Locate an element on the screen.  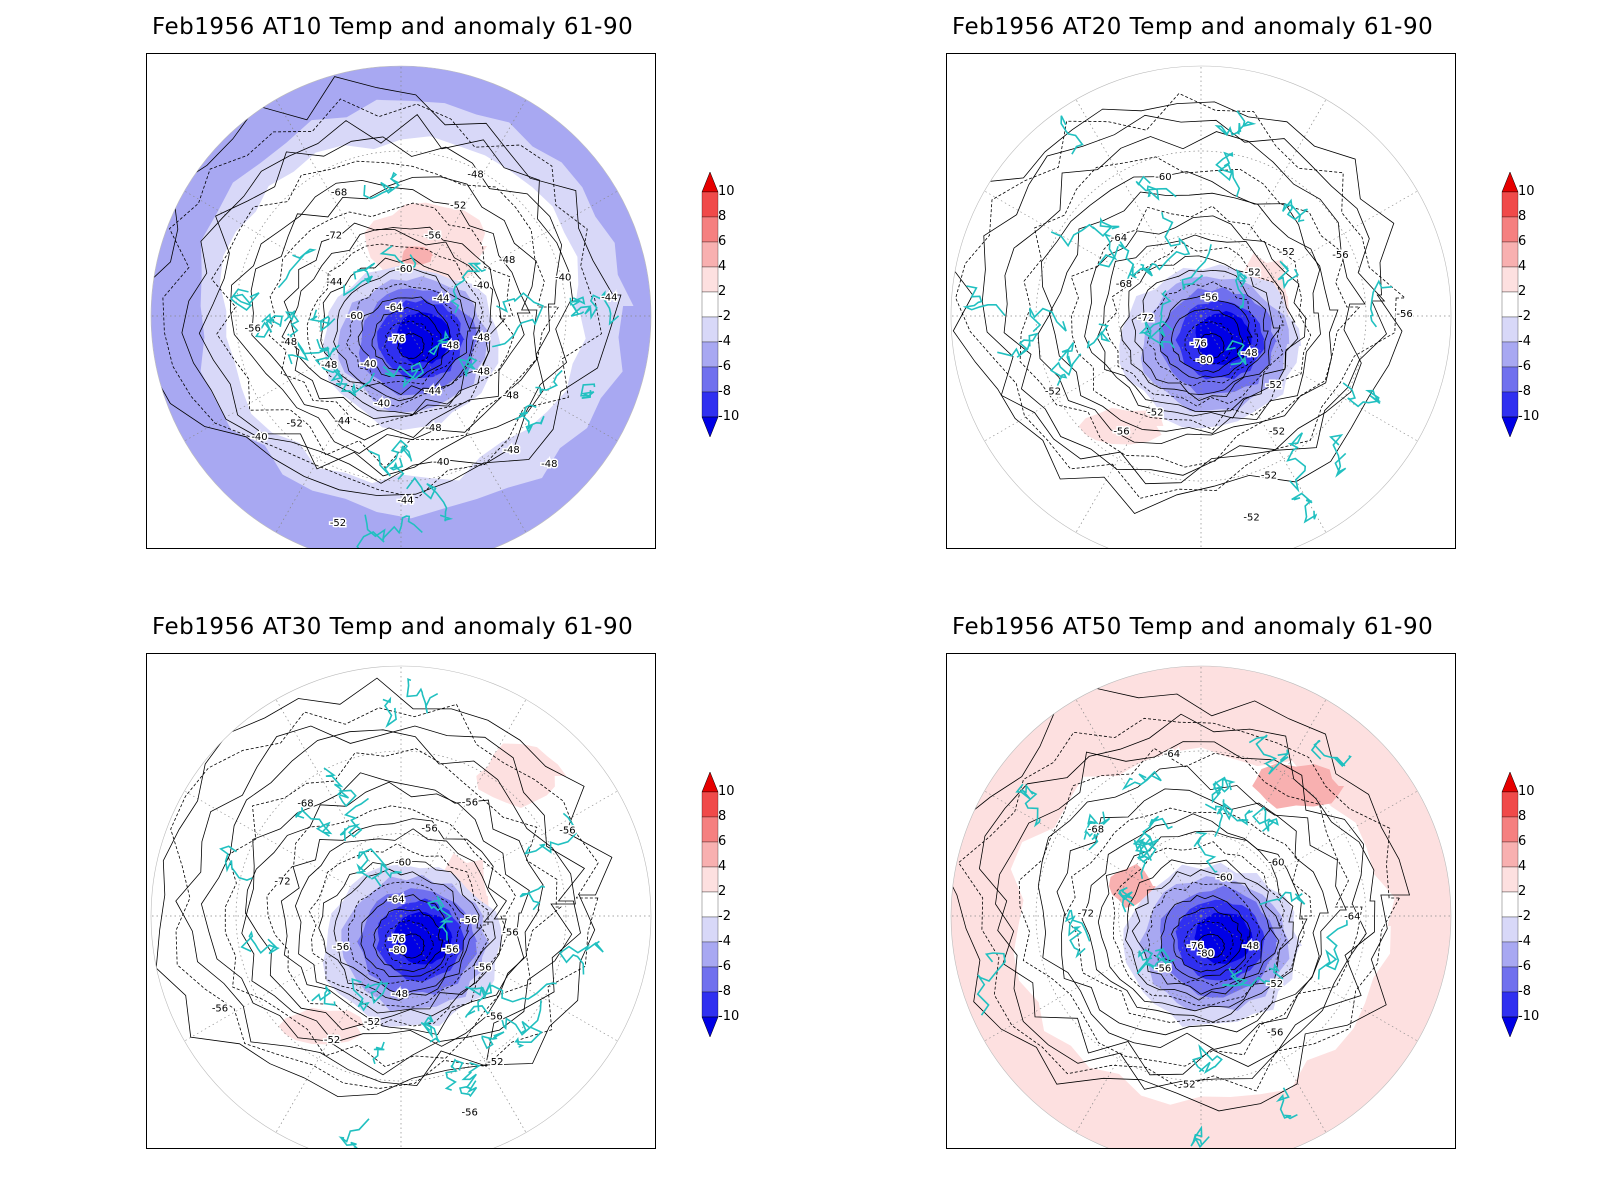
latitude-circle is located at coordinates (401, 916).